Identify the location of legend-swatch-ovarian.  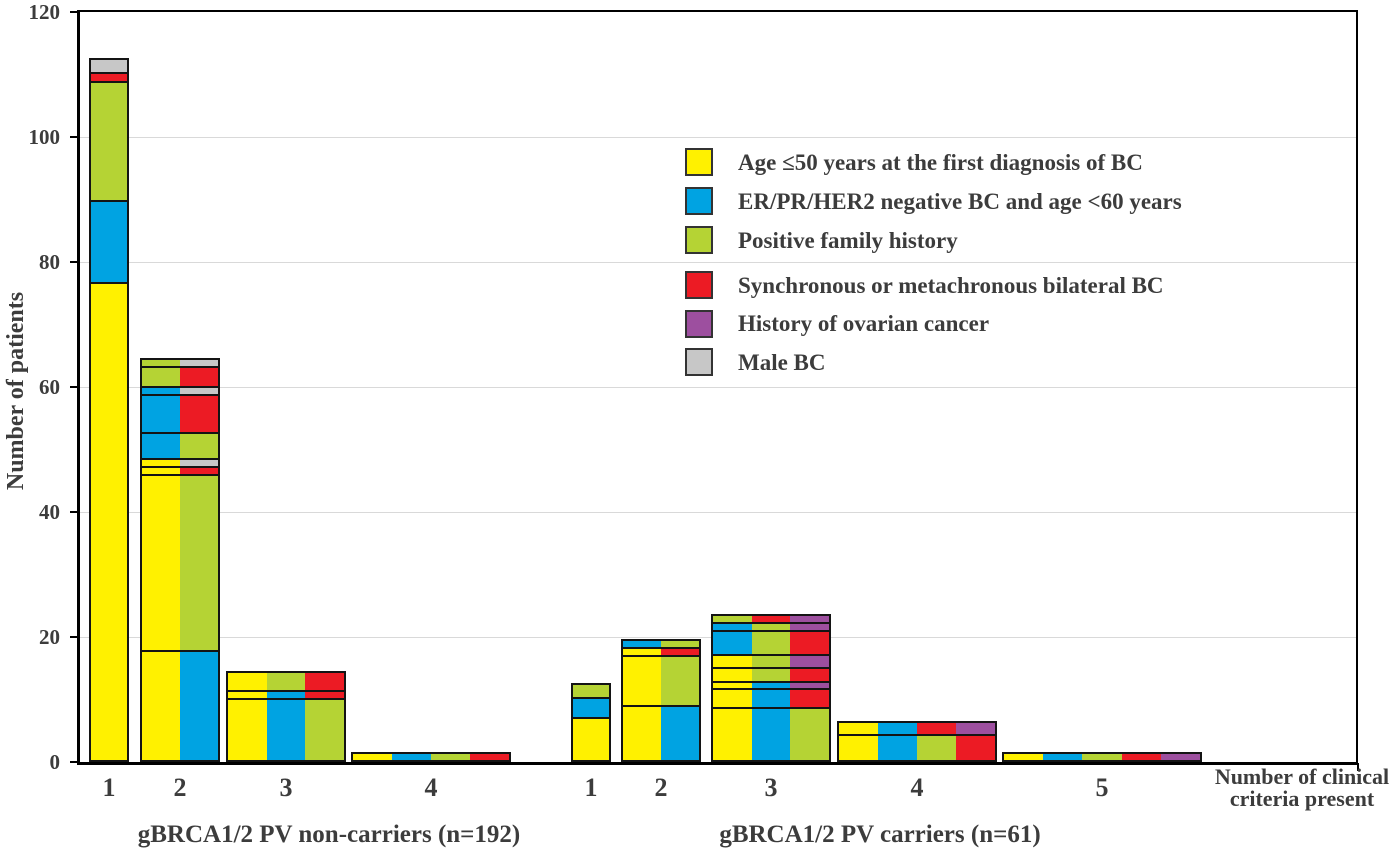
(699, 323).